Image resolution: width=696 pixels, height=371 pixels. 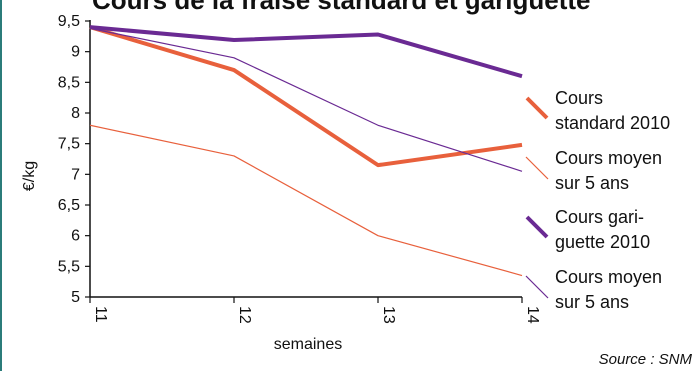 I want to click on x-axis-ticks: 11 12 13 14, so click(x=315, y=310).